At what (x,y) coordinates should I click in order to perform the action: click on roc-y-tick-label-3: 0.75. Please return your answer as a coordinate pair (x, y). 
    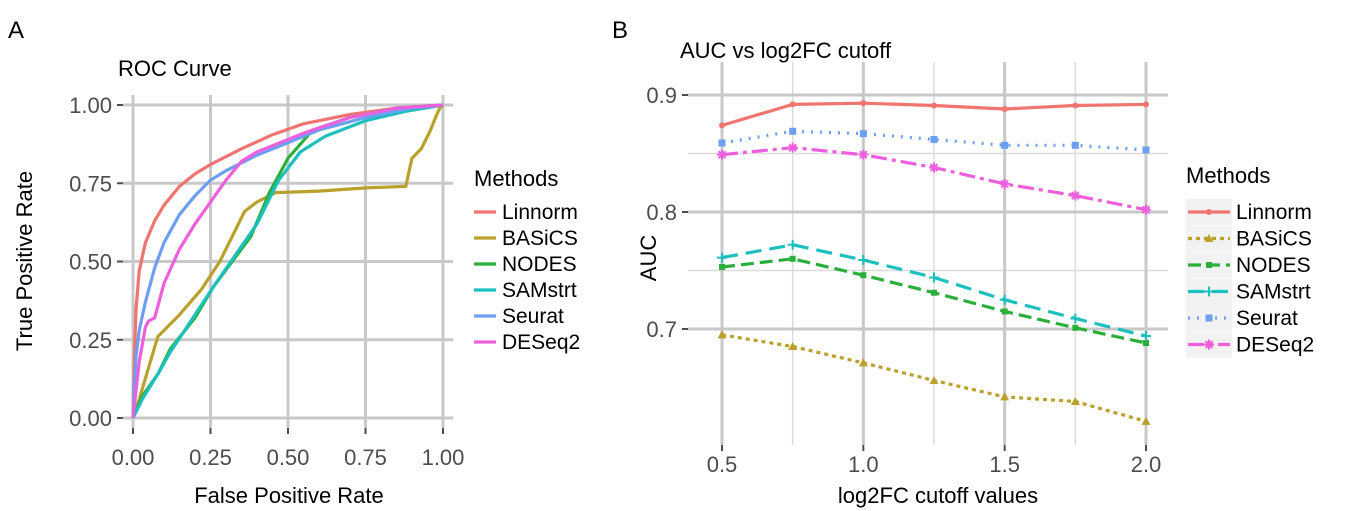
    Looking at the image, I should click on (90, 183).